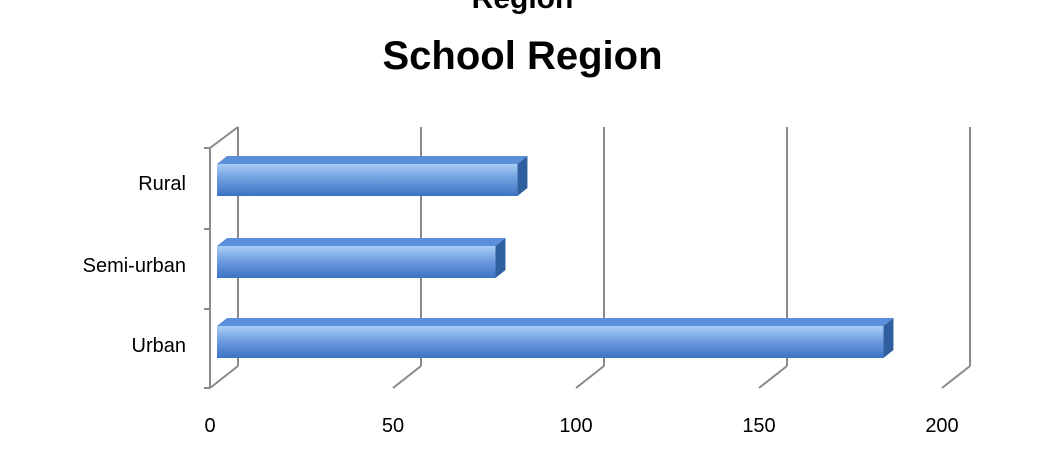 The image size is (1045, 457). Describe the element at coordinates (758, 426) in the screenshot. I see `x-tick-label-3: 150` at that location.